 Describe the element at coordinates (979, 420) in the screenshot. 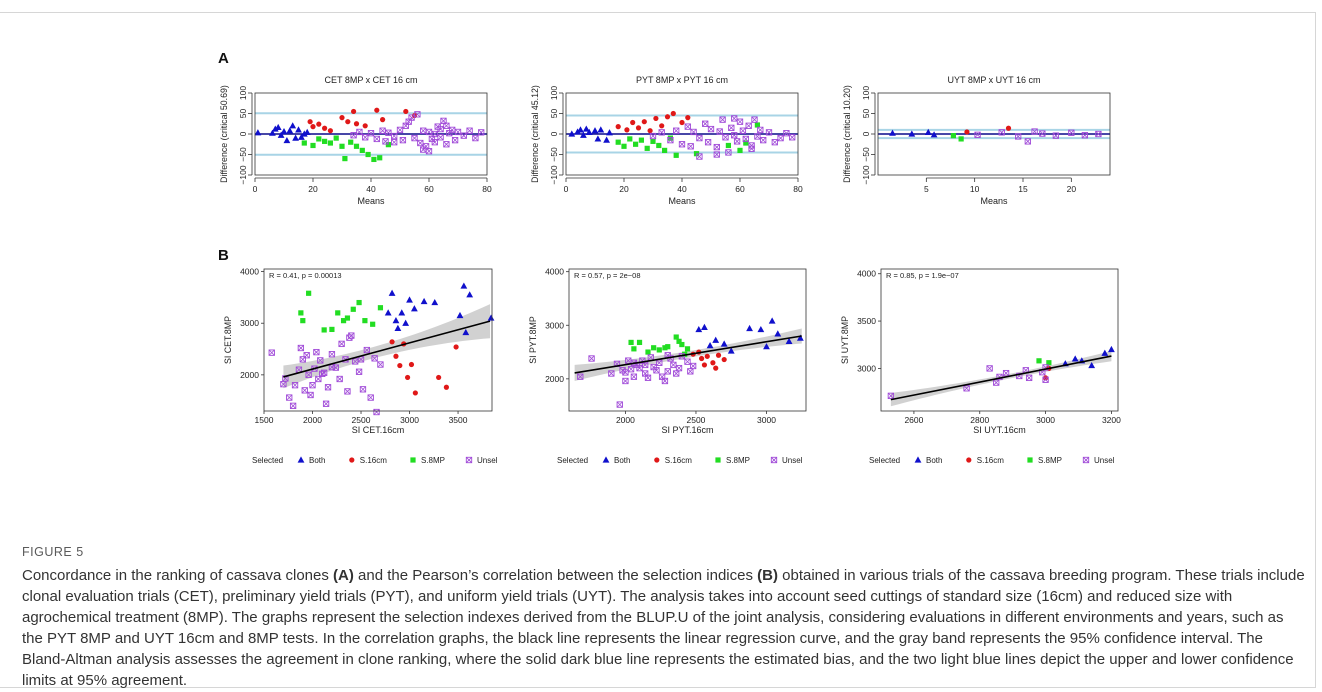

I see `x-tick-label: 2800` at that location.